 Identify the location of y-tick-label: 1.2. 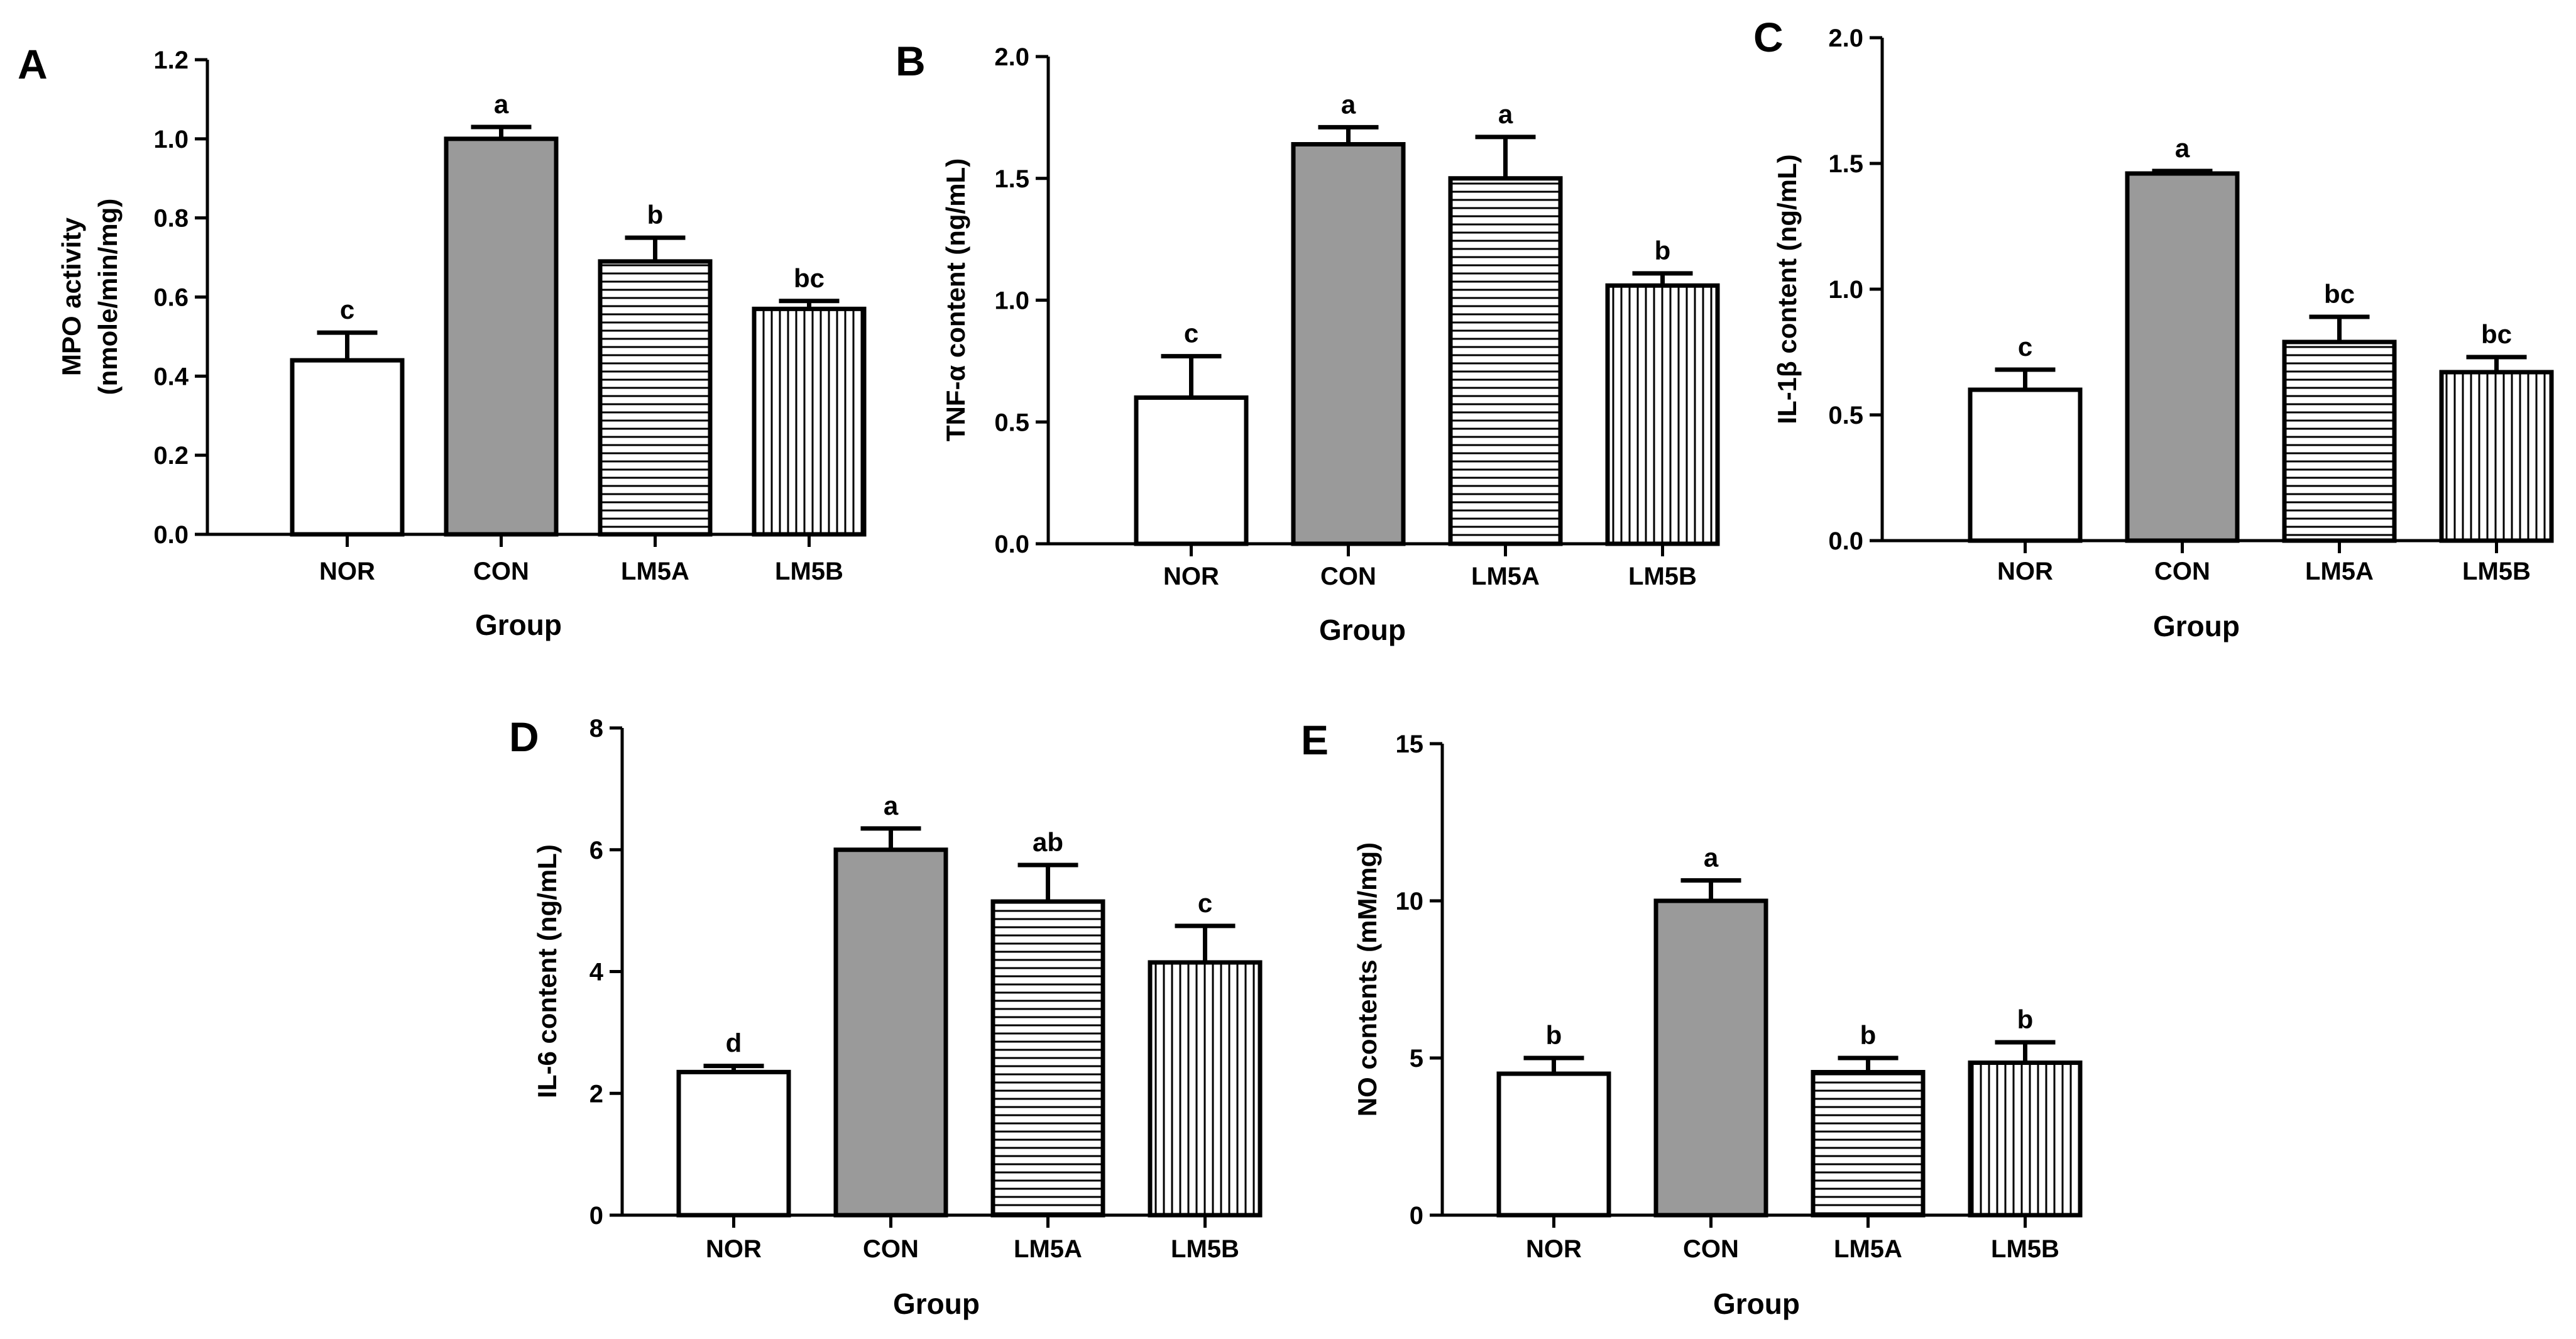
(171, 60).